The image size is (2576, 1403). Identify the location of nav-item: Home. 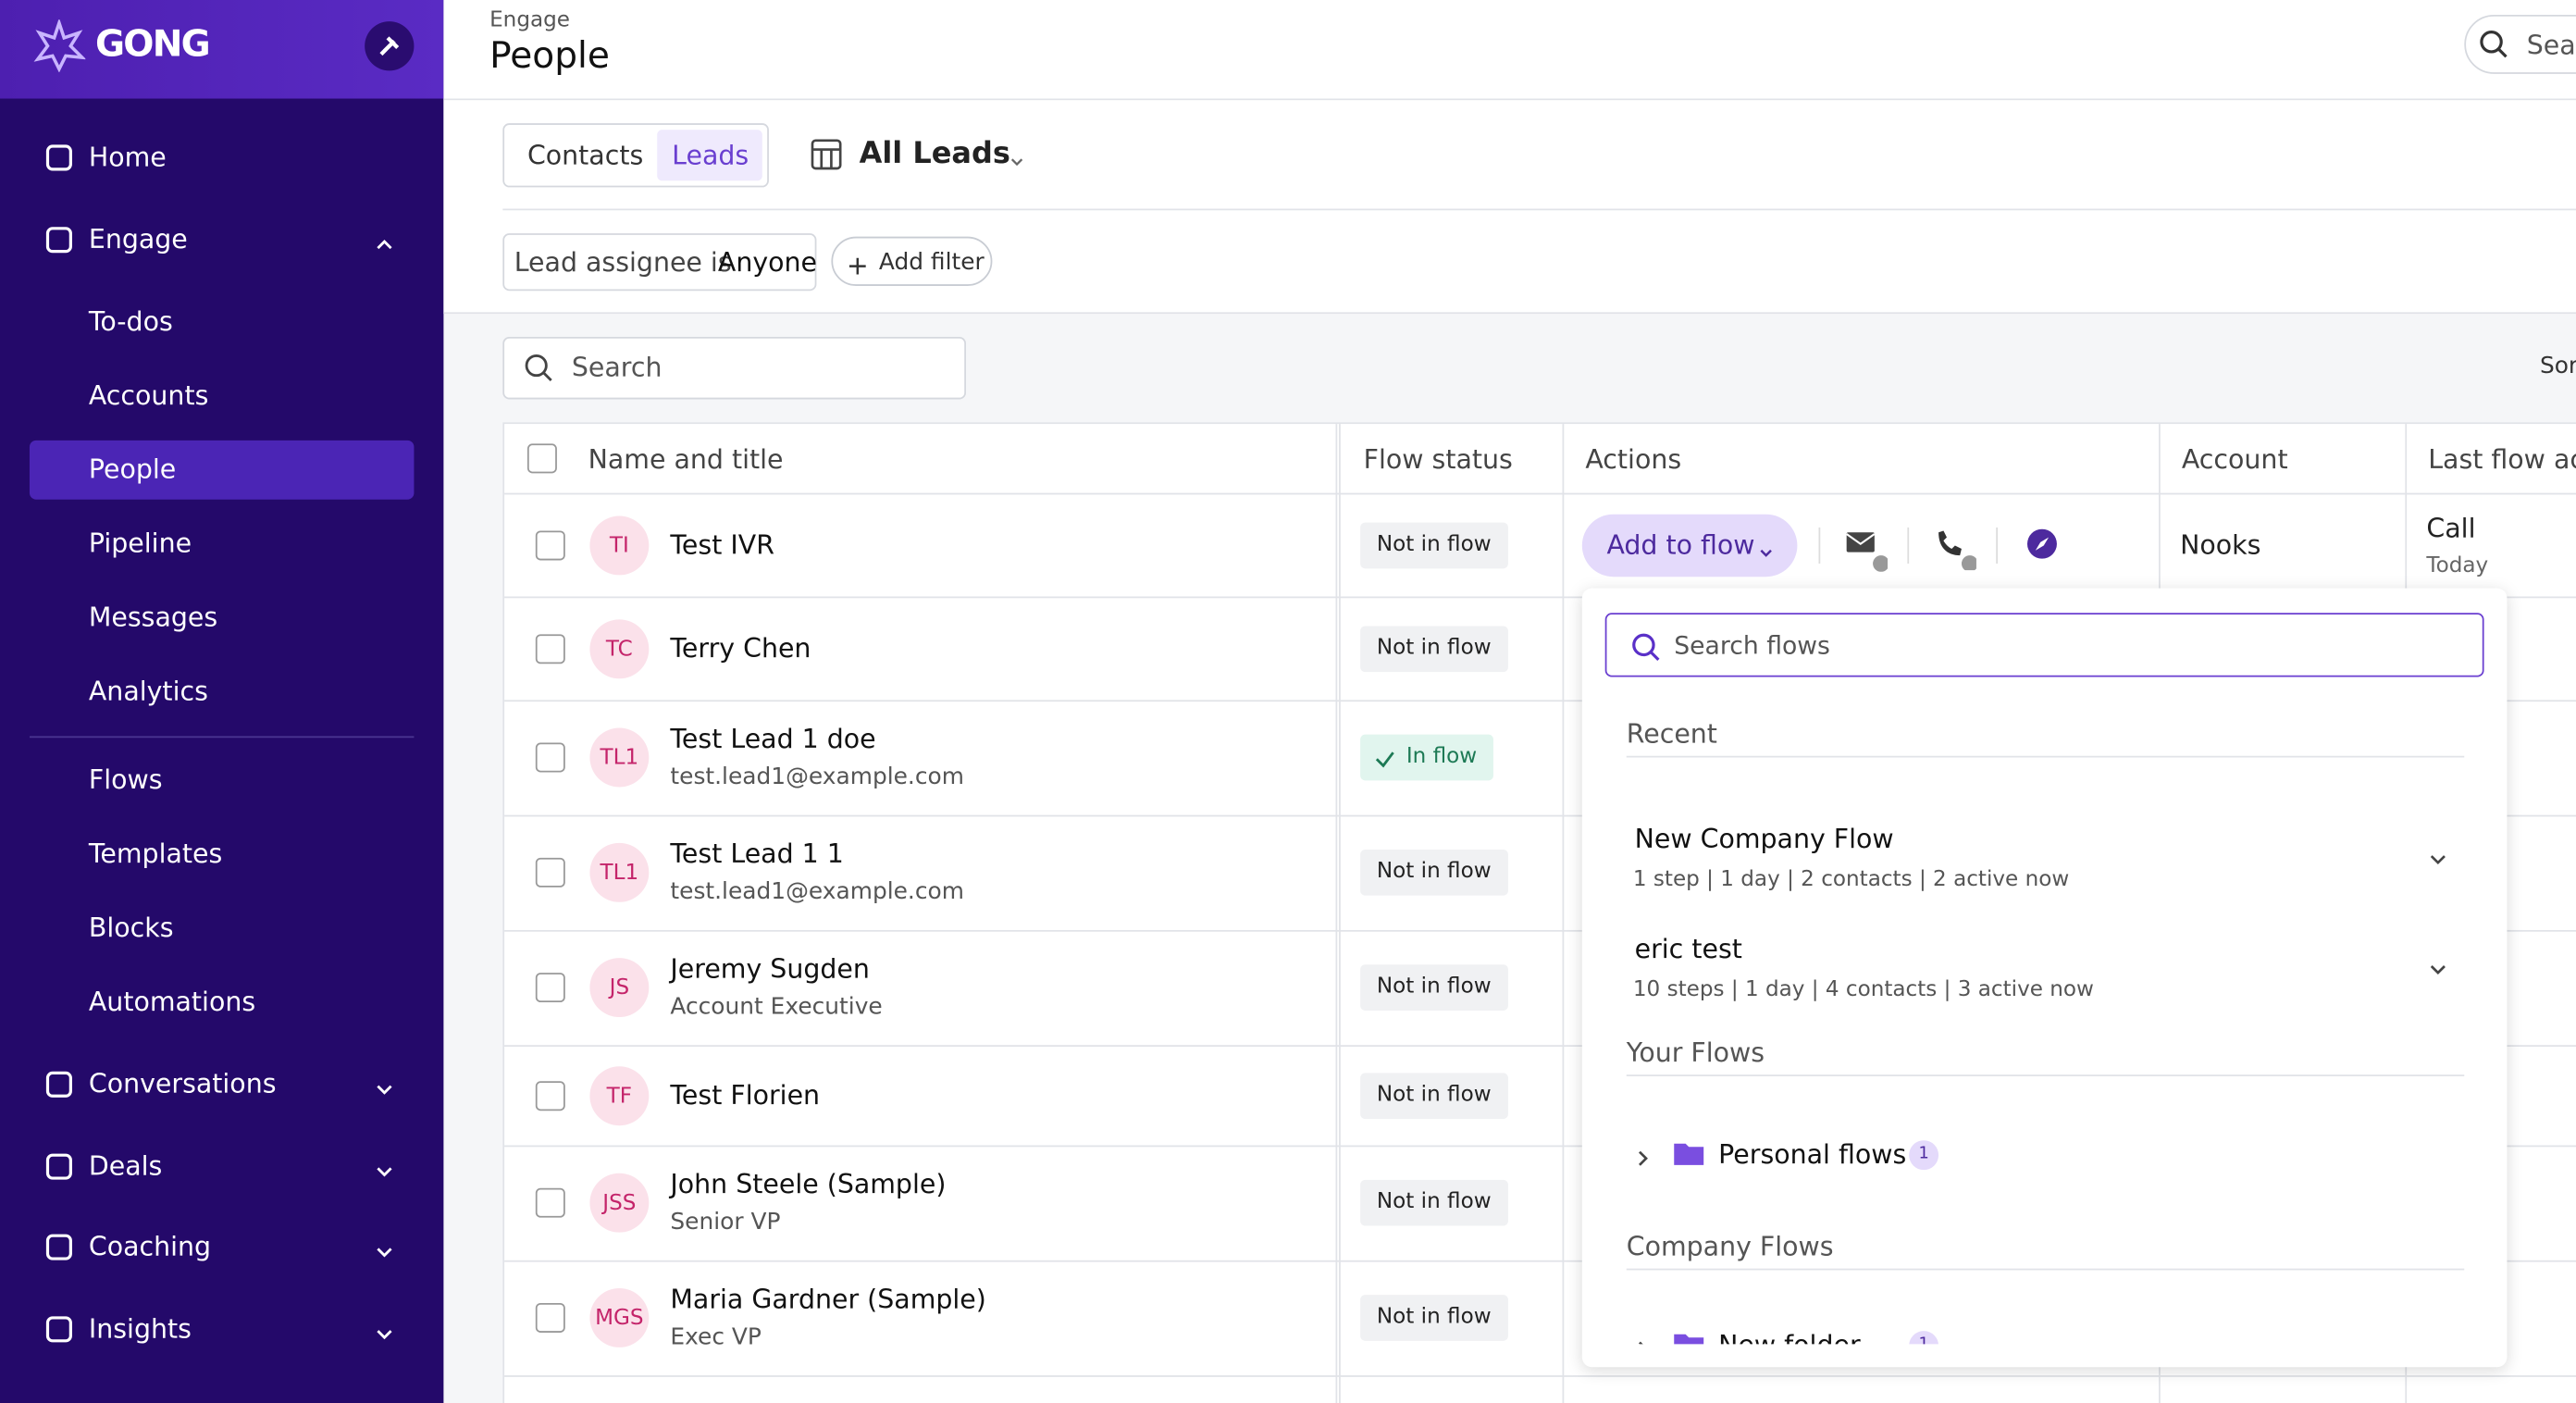
(222, 157).